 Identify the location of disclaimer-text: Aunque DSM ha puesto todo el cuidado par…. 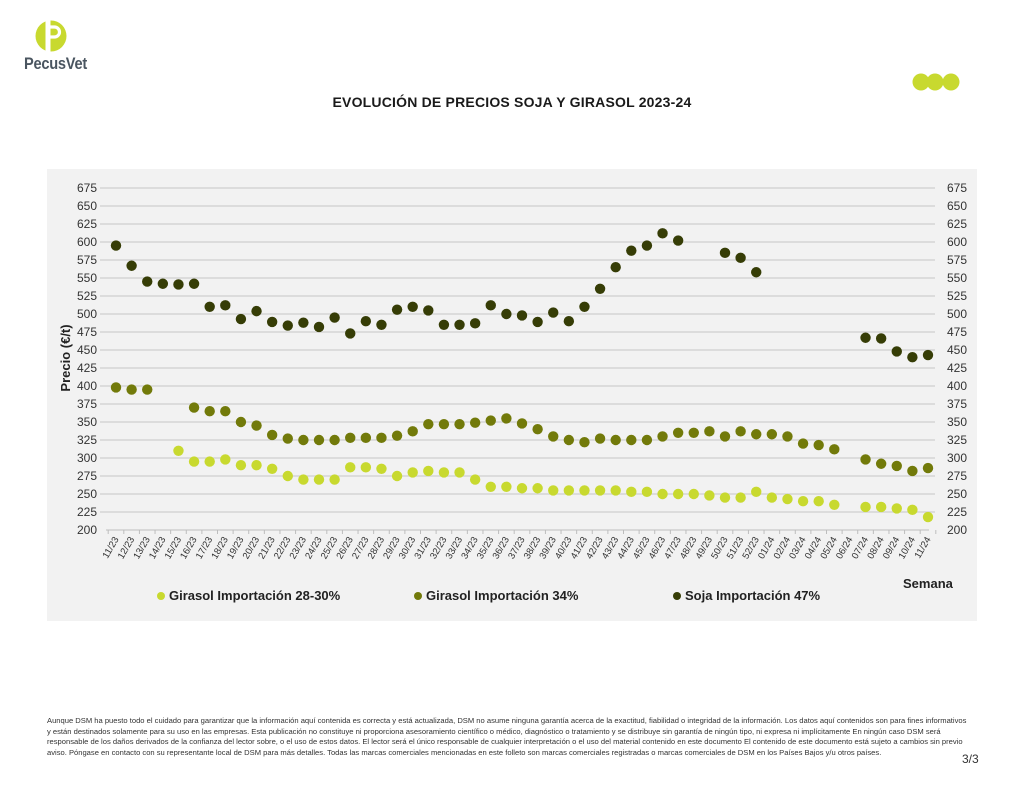
(507, 736).